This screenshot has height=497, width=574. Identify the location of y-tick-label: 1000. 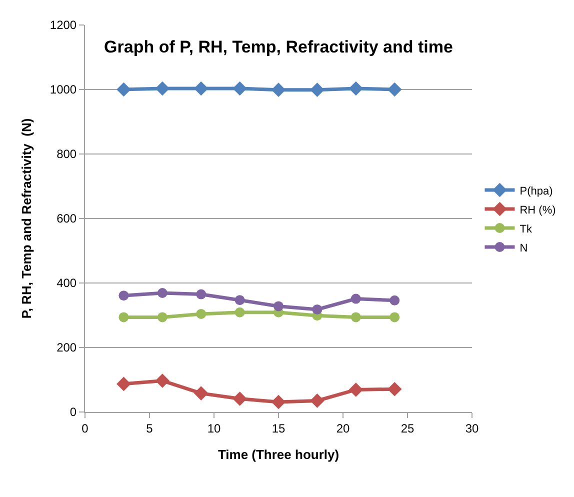
(63, 89).